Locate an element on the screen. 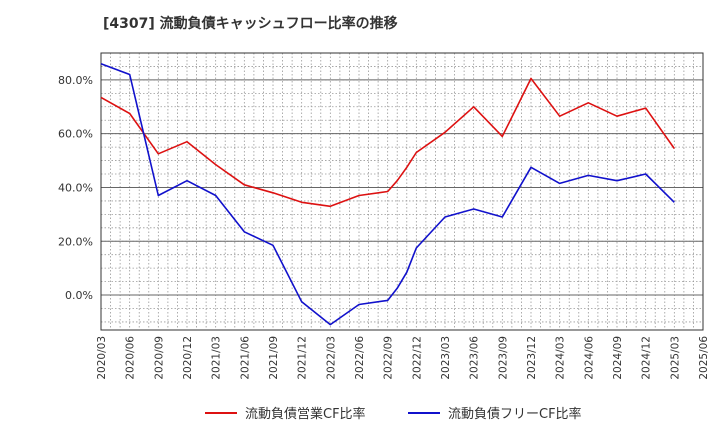 Image resolution: width=720 pixels, height=440 pixels. x-tick-label: 2024/06 is located at coordinates (589, 358).